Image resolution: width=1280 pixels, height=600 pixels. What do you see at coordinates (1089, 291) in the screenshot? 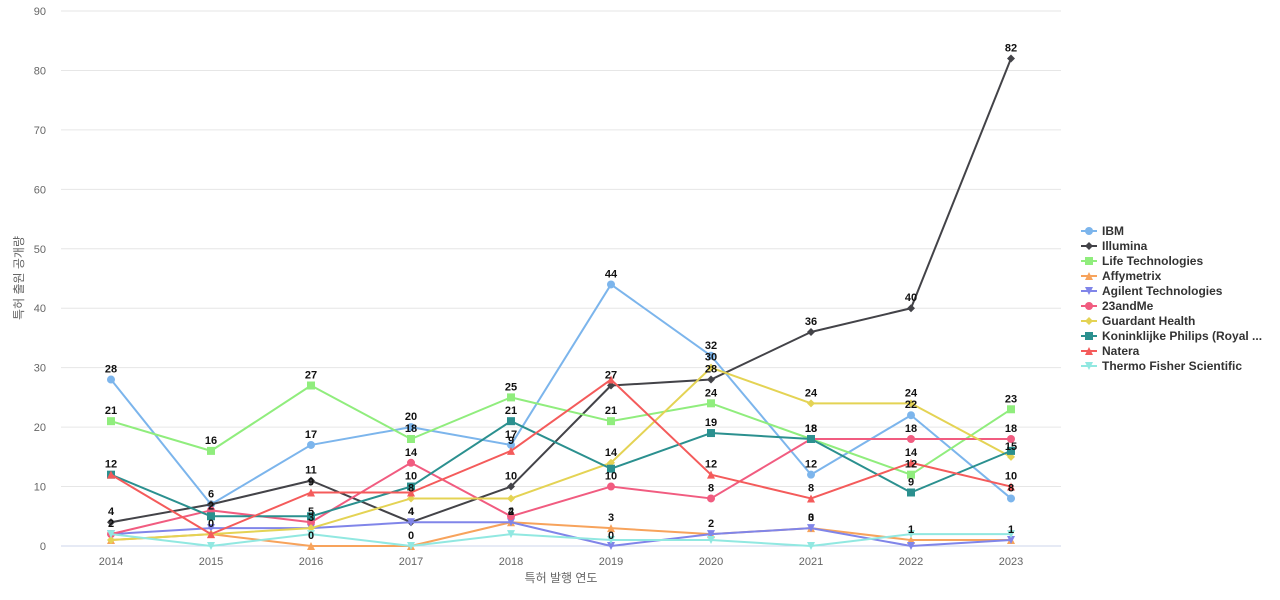
I see `legend-marker-agilent-technologies` at bounding box center [1089, 291].